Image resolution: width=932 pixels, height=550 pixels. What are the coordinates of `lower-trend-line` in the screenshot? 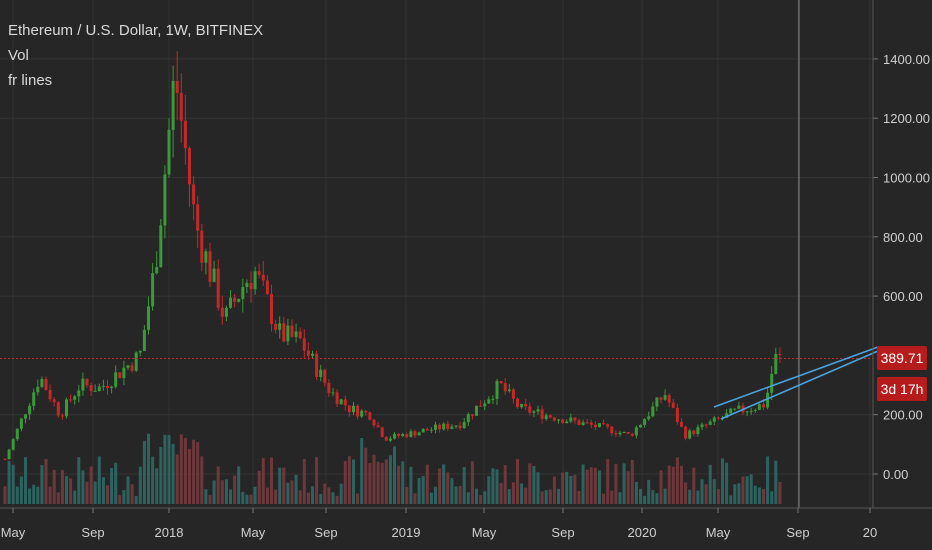 It's located at (799, 385).